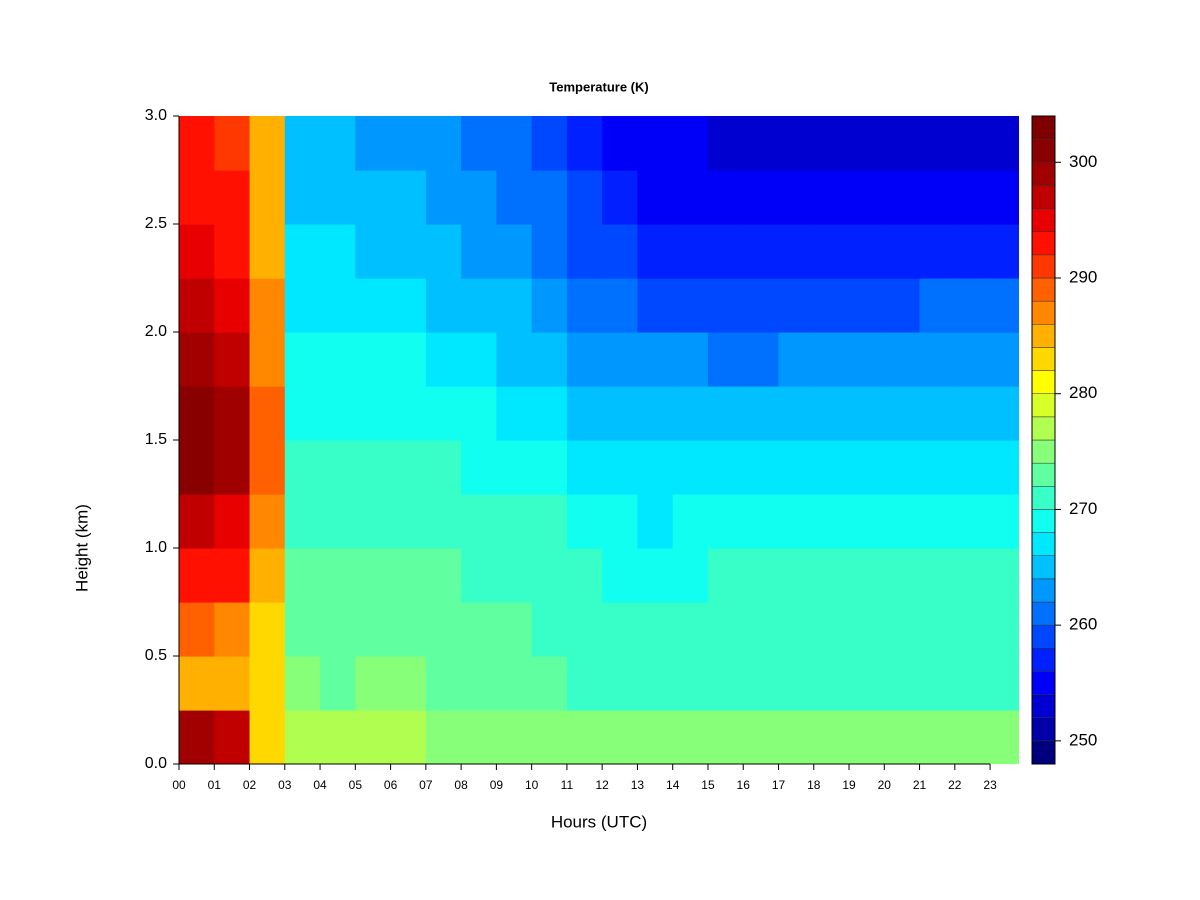 This screenshot has height=900, width=1200. I want to click on colorbar-tick-label: 250, so click(1083, 739).